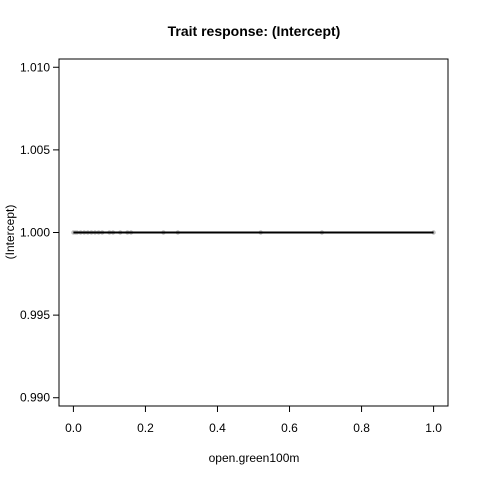 This screenshot has height=480, width=480. What do you see at coordinates (433, 428) in the screenshot?
I see `x-tick-label: 1.0` at bounding box center [433, 428].